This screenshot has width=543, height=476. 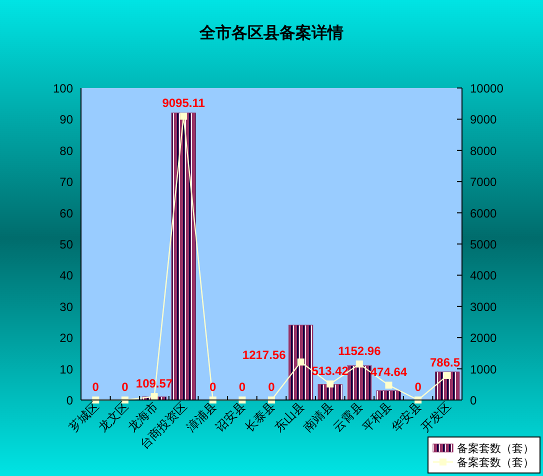 I want to click on y2-tick-label: 1000, so click(x=484, y=369).